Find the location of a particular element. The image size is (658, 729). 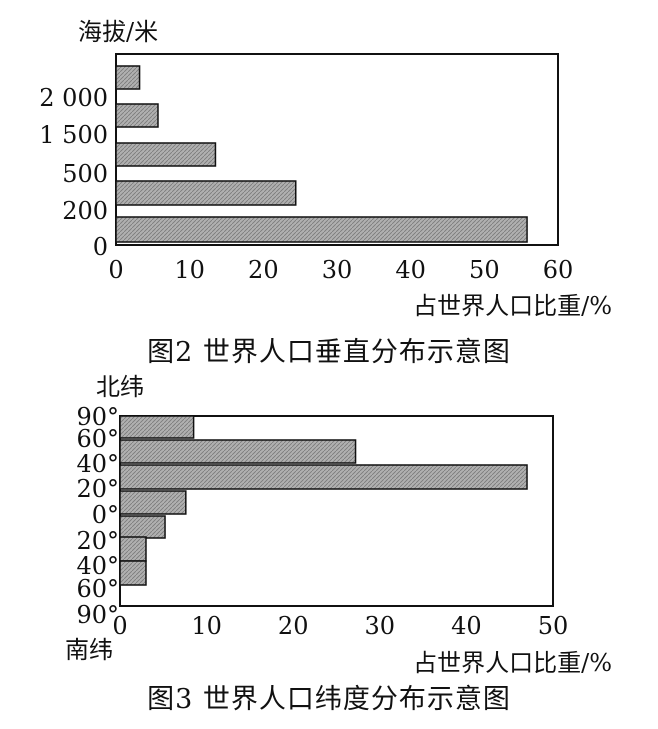

y-axis-title-south: 南纬 is located at coordinates (89, 650).